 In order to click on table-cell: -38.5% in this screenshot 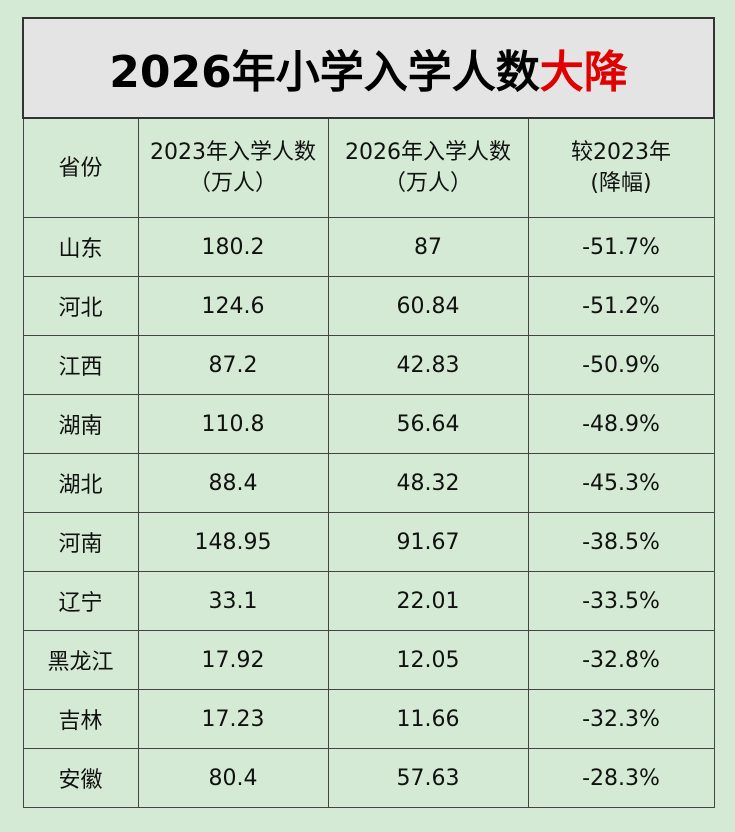, I will do `click(621, 542)`.